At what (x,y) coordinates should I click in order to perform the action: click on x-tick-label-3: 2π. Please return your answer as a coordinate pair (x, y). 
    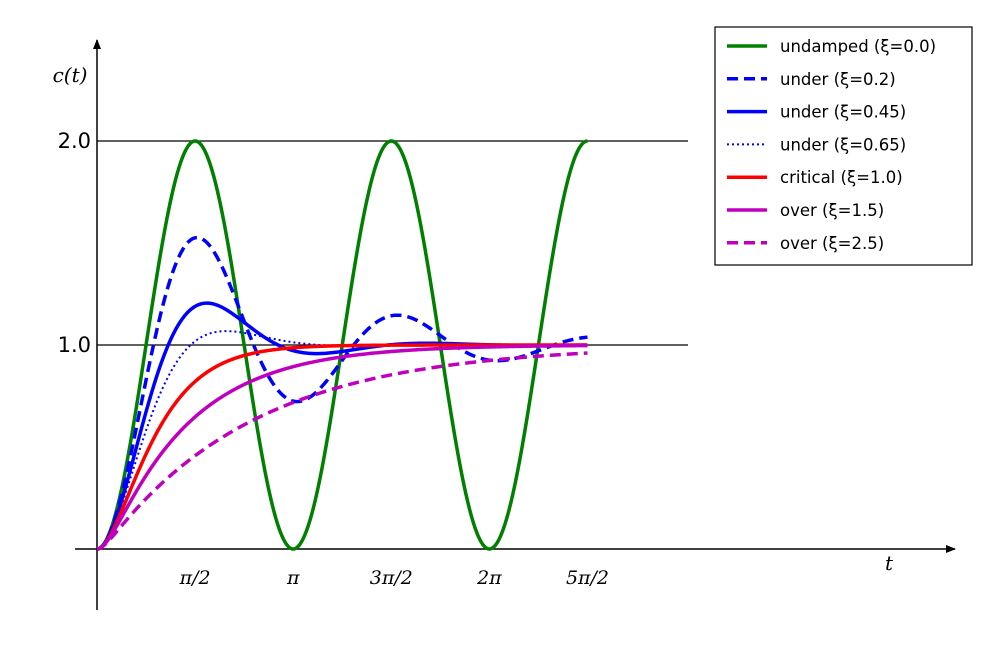
    Looking at the image, I should click on (489, 578).